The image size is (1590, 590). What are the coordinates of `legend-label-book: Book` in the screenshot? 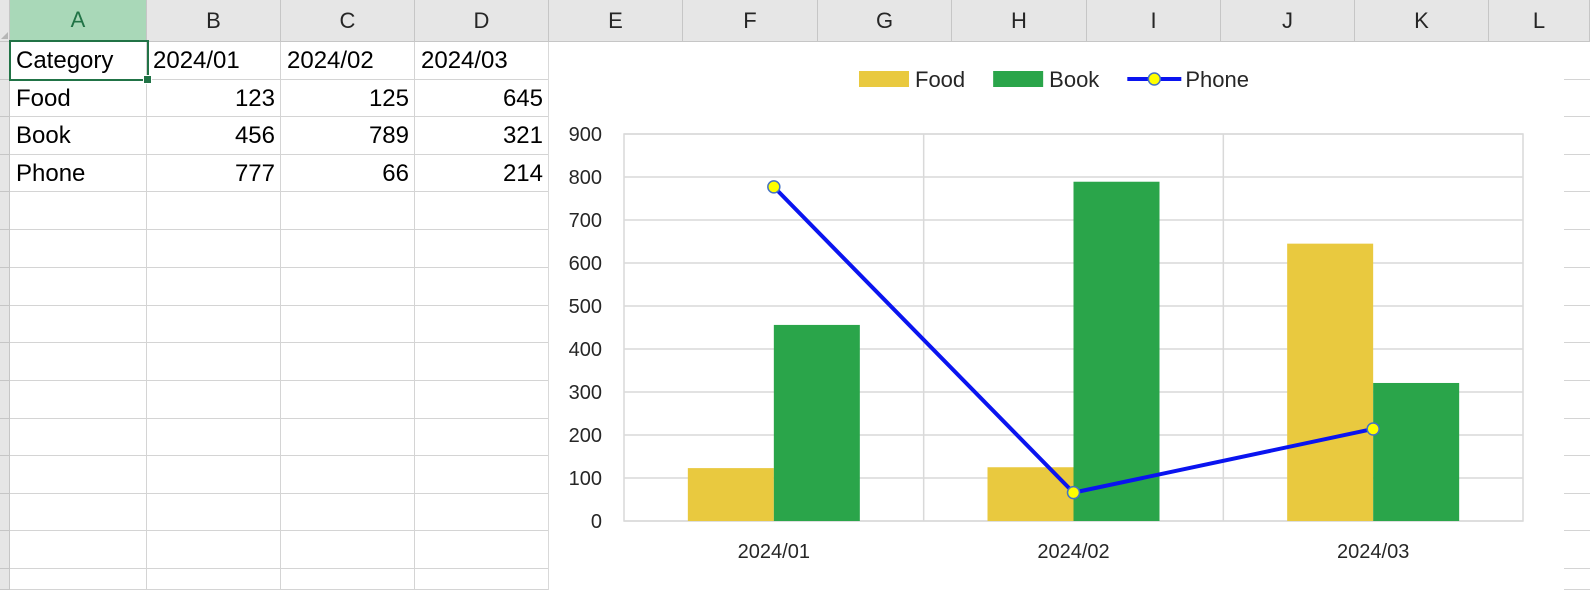 It's located at (1074, 79).